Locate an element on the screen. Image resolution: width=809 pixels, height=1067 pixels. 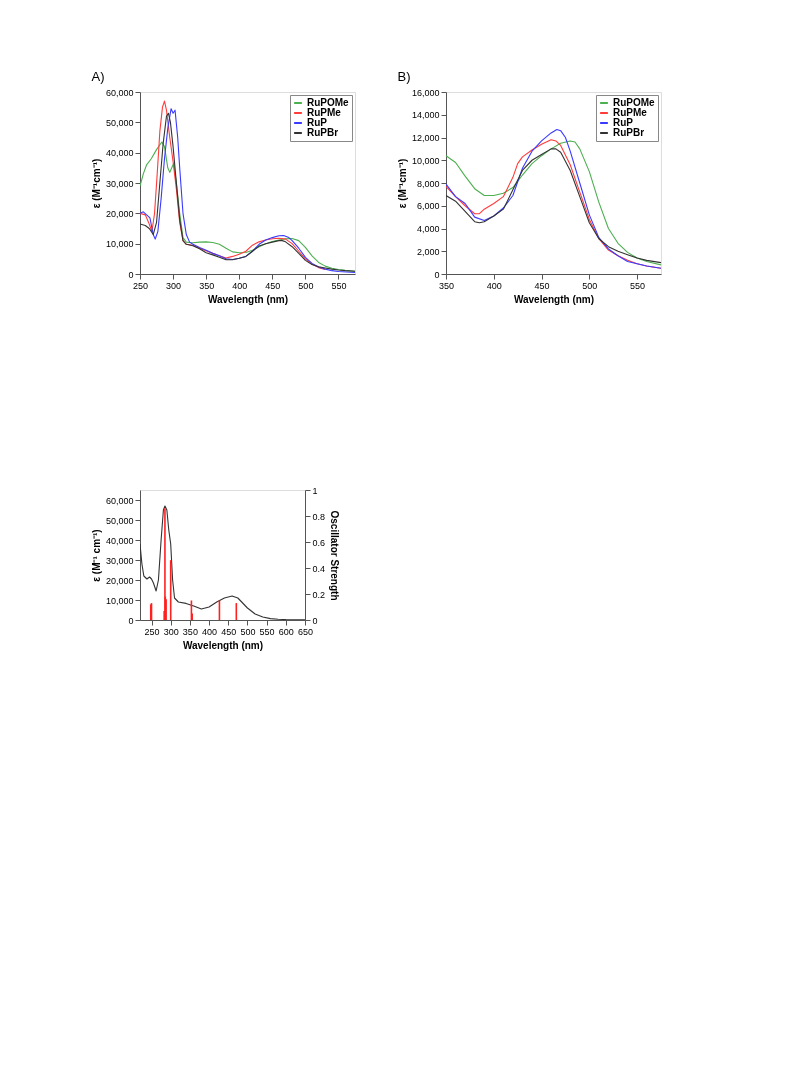
chart-title: B) is located at coordinates (404, 76).